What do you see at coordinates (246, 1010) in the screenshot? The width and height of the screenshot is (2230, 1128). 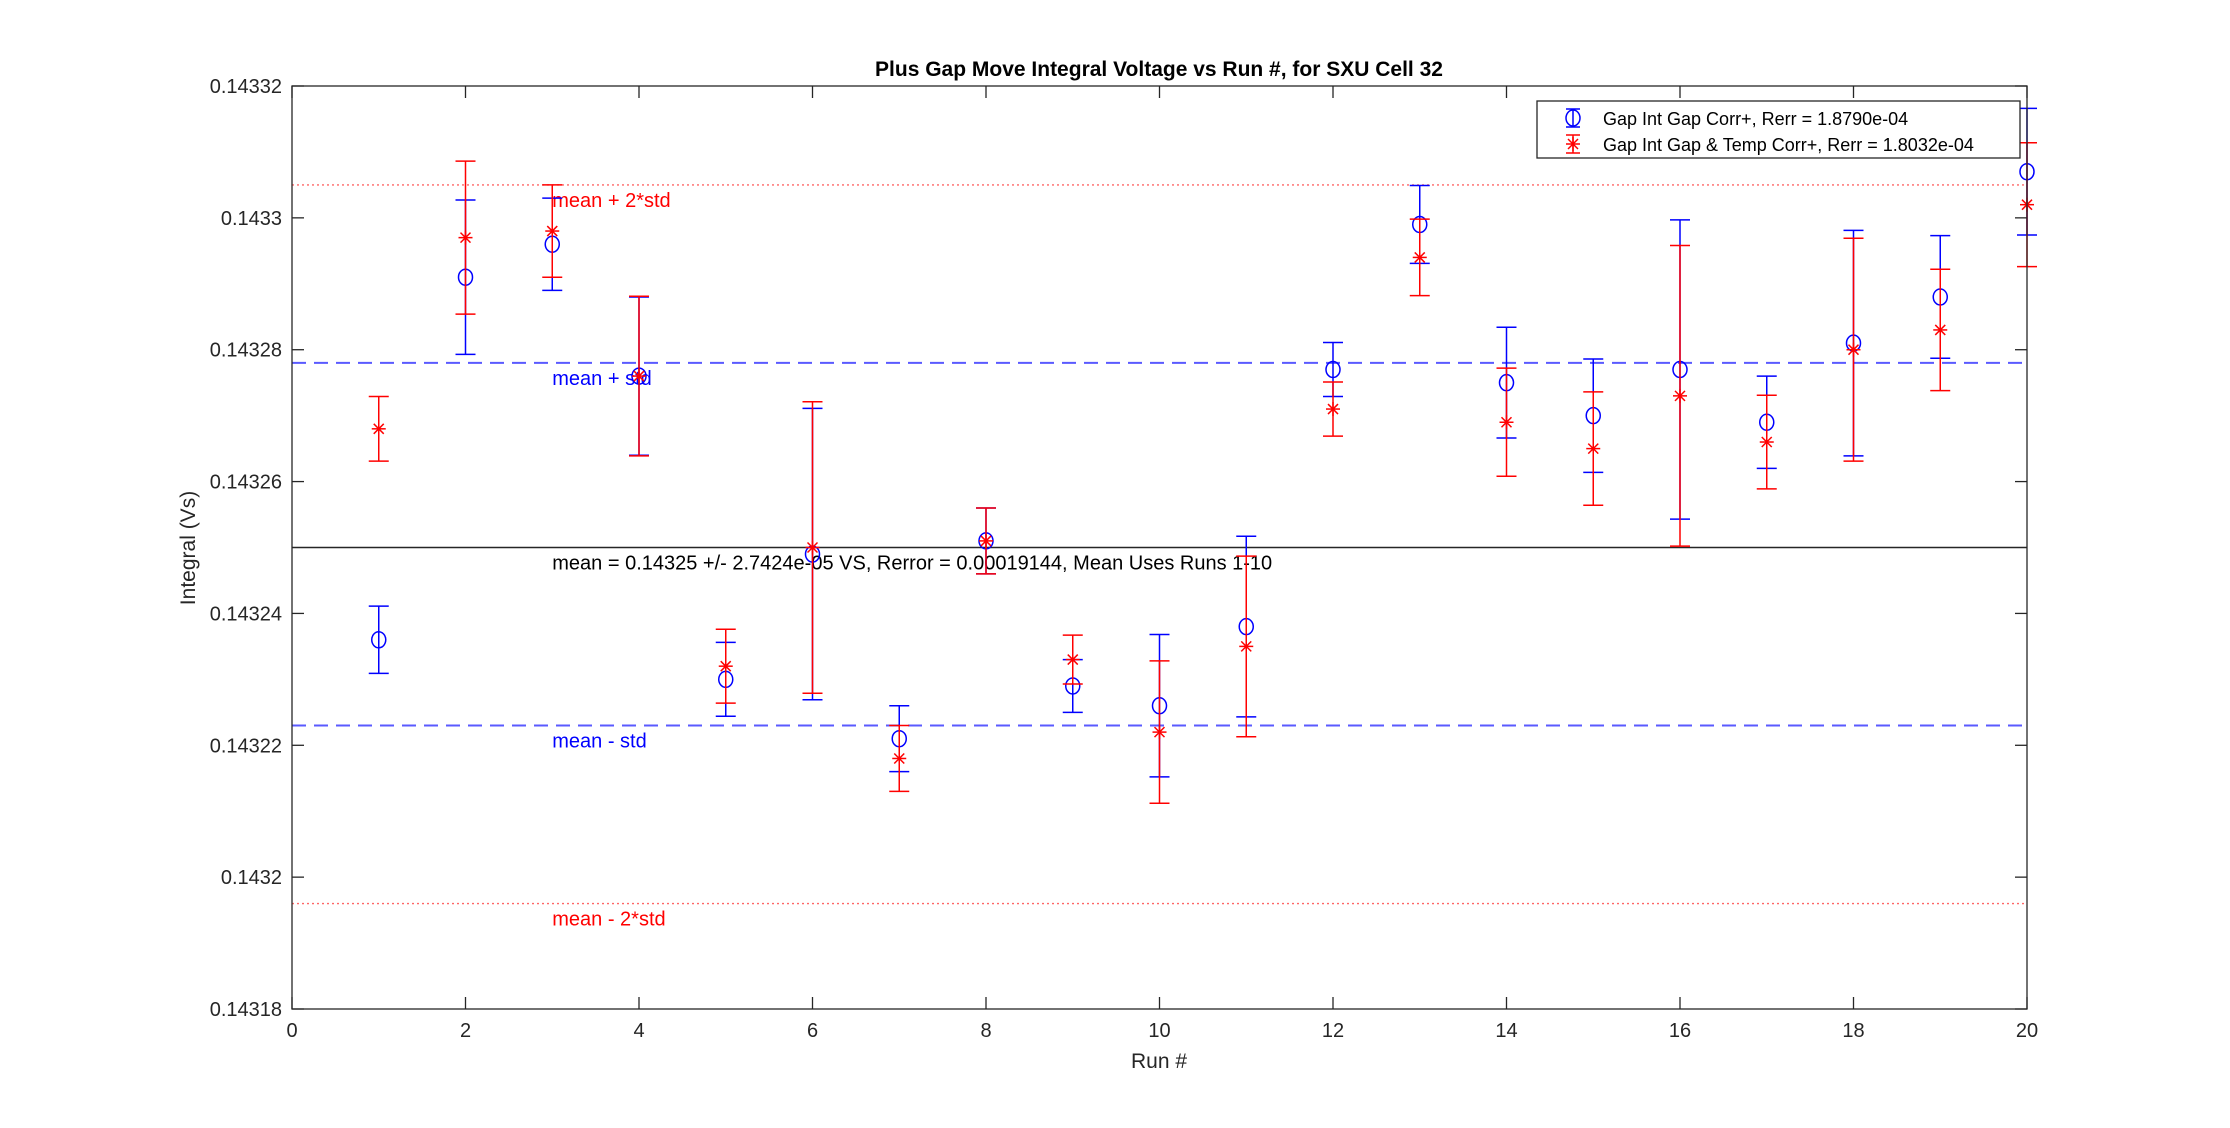 I see `y-tick-label: 0.14318` at bounding box center [246, 1010].